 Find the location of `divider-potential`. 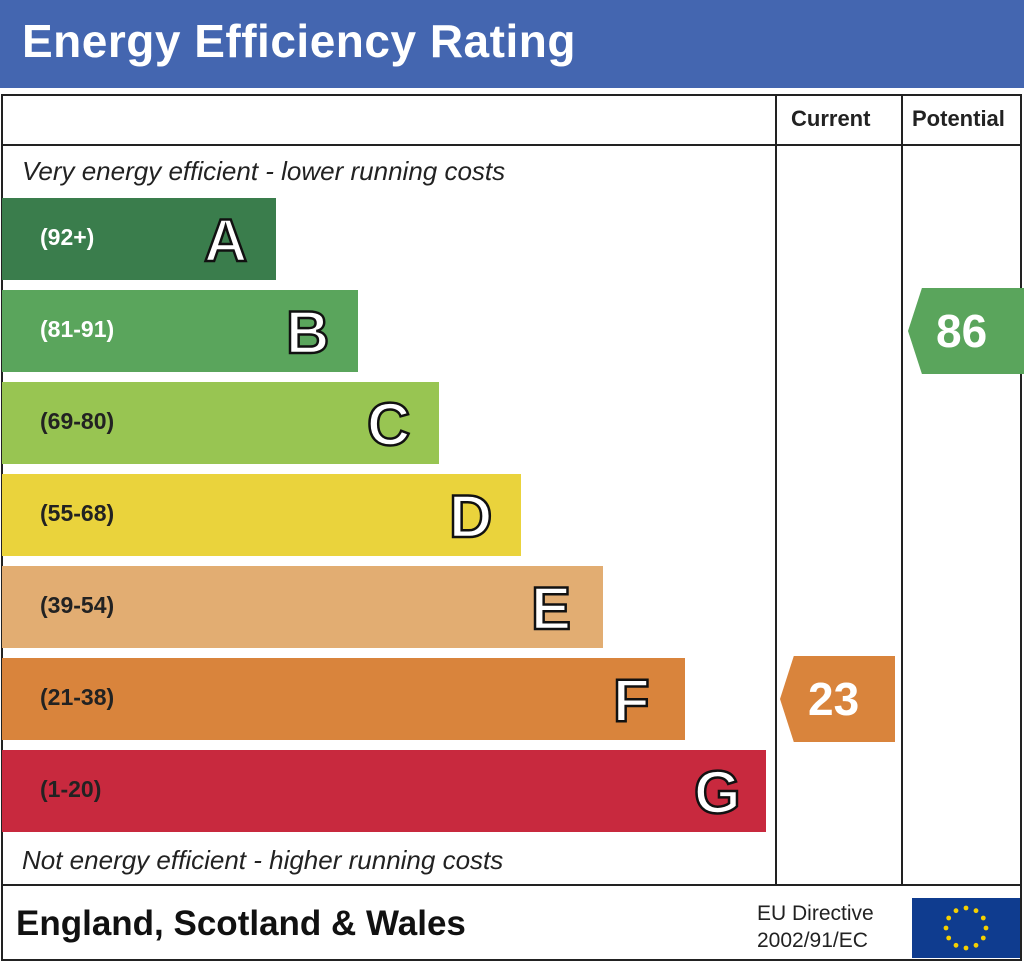

divider-potential is located at coordinates (902, 490).